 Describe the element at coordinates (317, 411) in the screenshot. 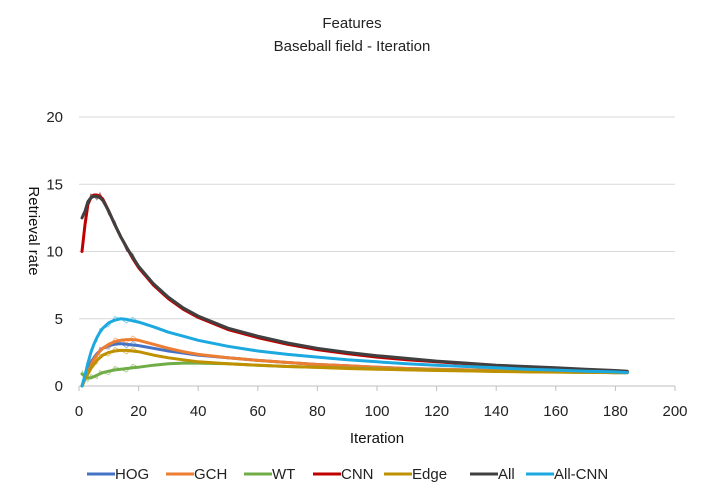

I see `x-tick-label: 80` at that location.